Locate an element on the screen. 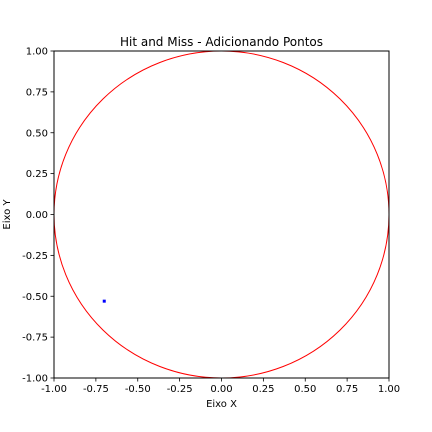 Image resolution: width=432 pixels, height=432 pixels. y-tick-label: -0.50 is located at coordinates (35, 297).